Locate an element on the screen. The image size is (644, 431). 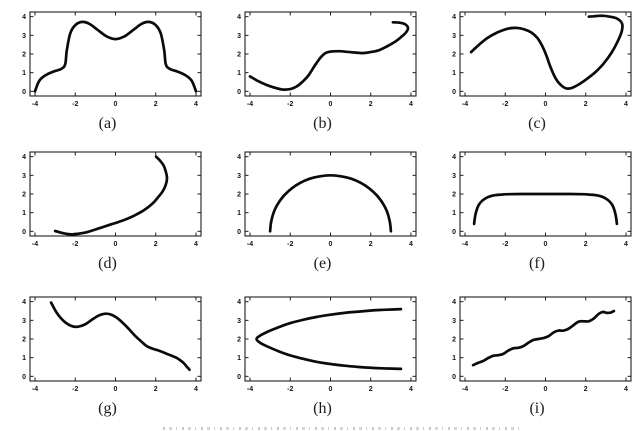
subplot-g: -4 -2 0 2 4 0 1 2 3 4 (g) is located at coordinates (107, 358).